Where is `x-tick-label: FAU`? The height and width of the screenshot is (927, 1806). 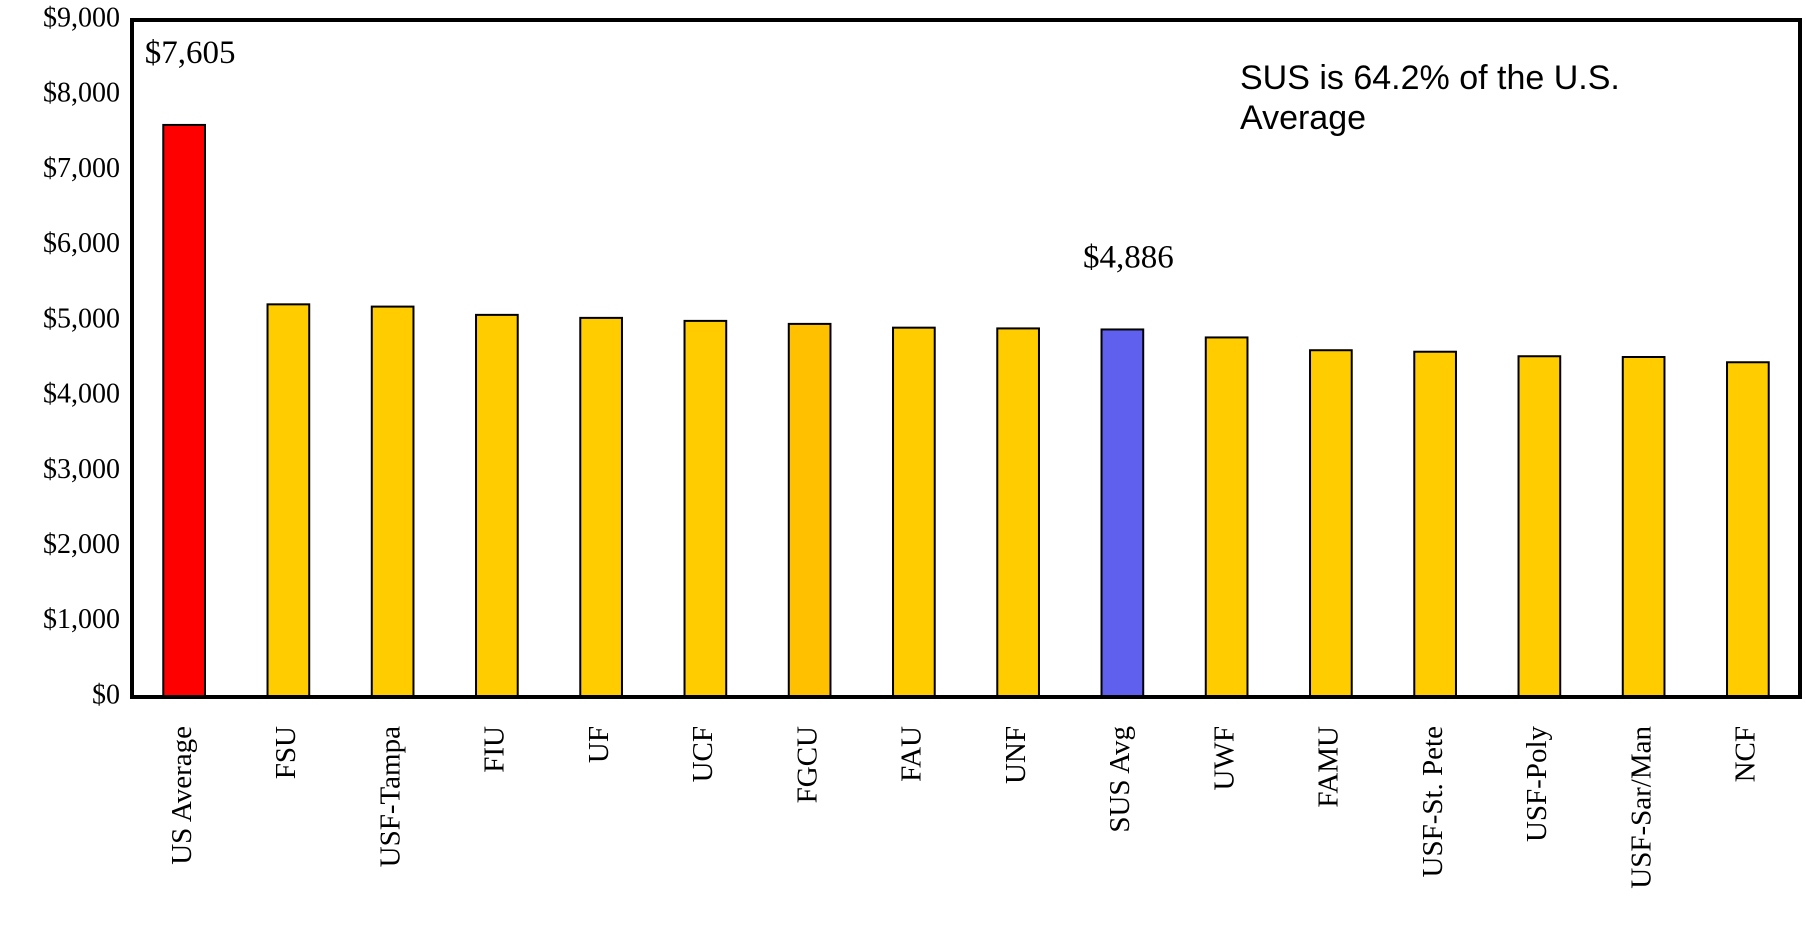
x-tick-label: FAU is located at coordinates (912, 754).